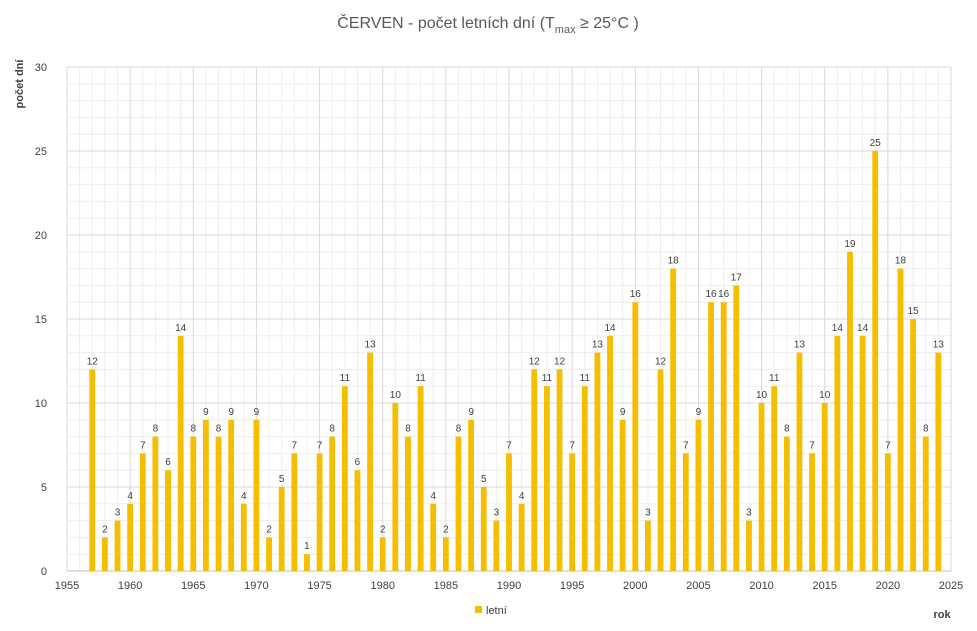 The width and height of the screenshot is (977, 631). I want to click on bar-1957, so click(92, 470).